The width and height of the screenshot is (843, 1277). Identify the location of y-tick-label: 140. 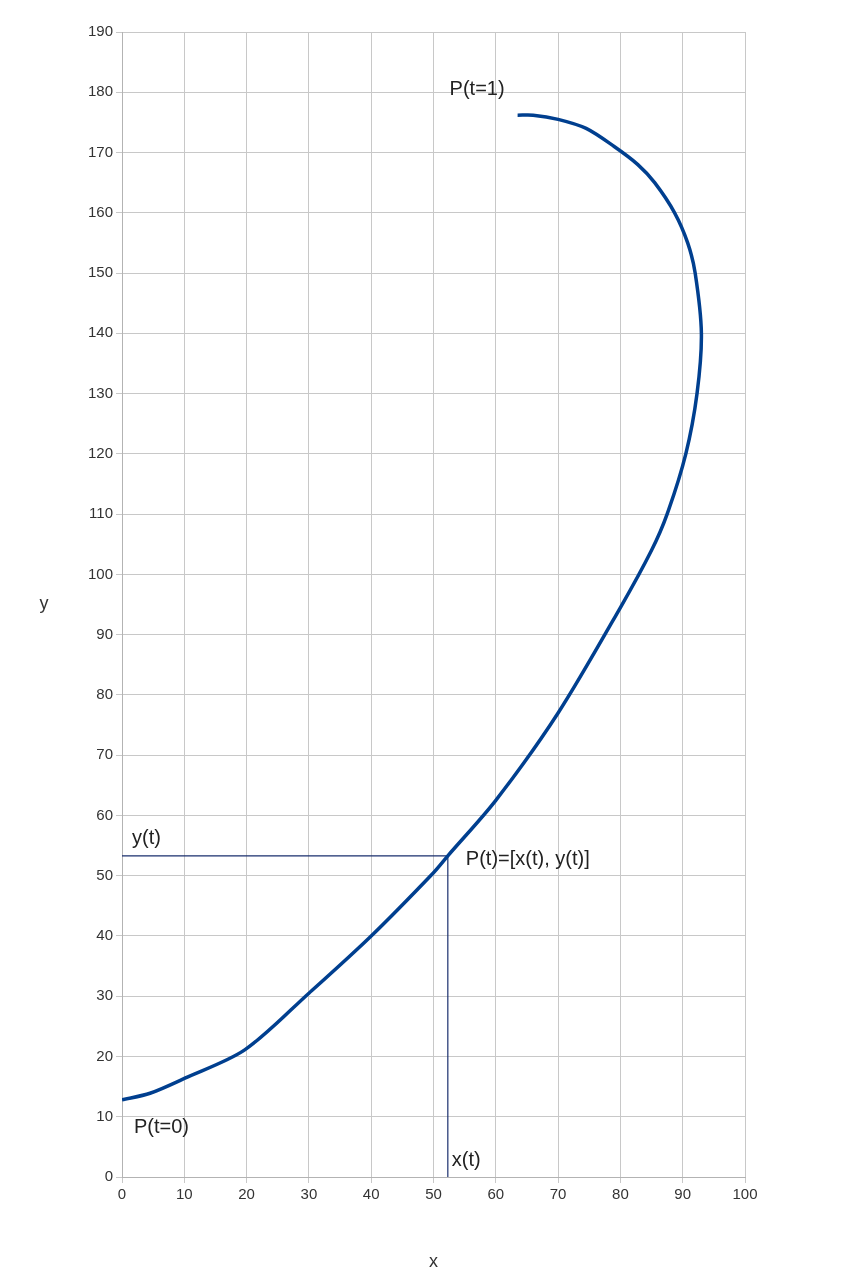
(100, 332).